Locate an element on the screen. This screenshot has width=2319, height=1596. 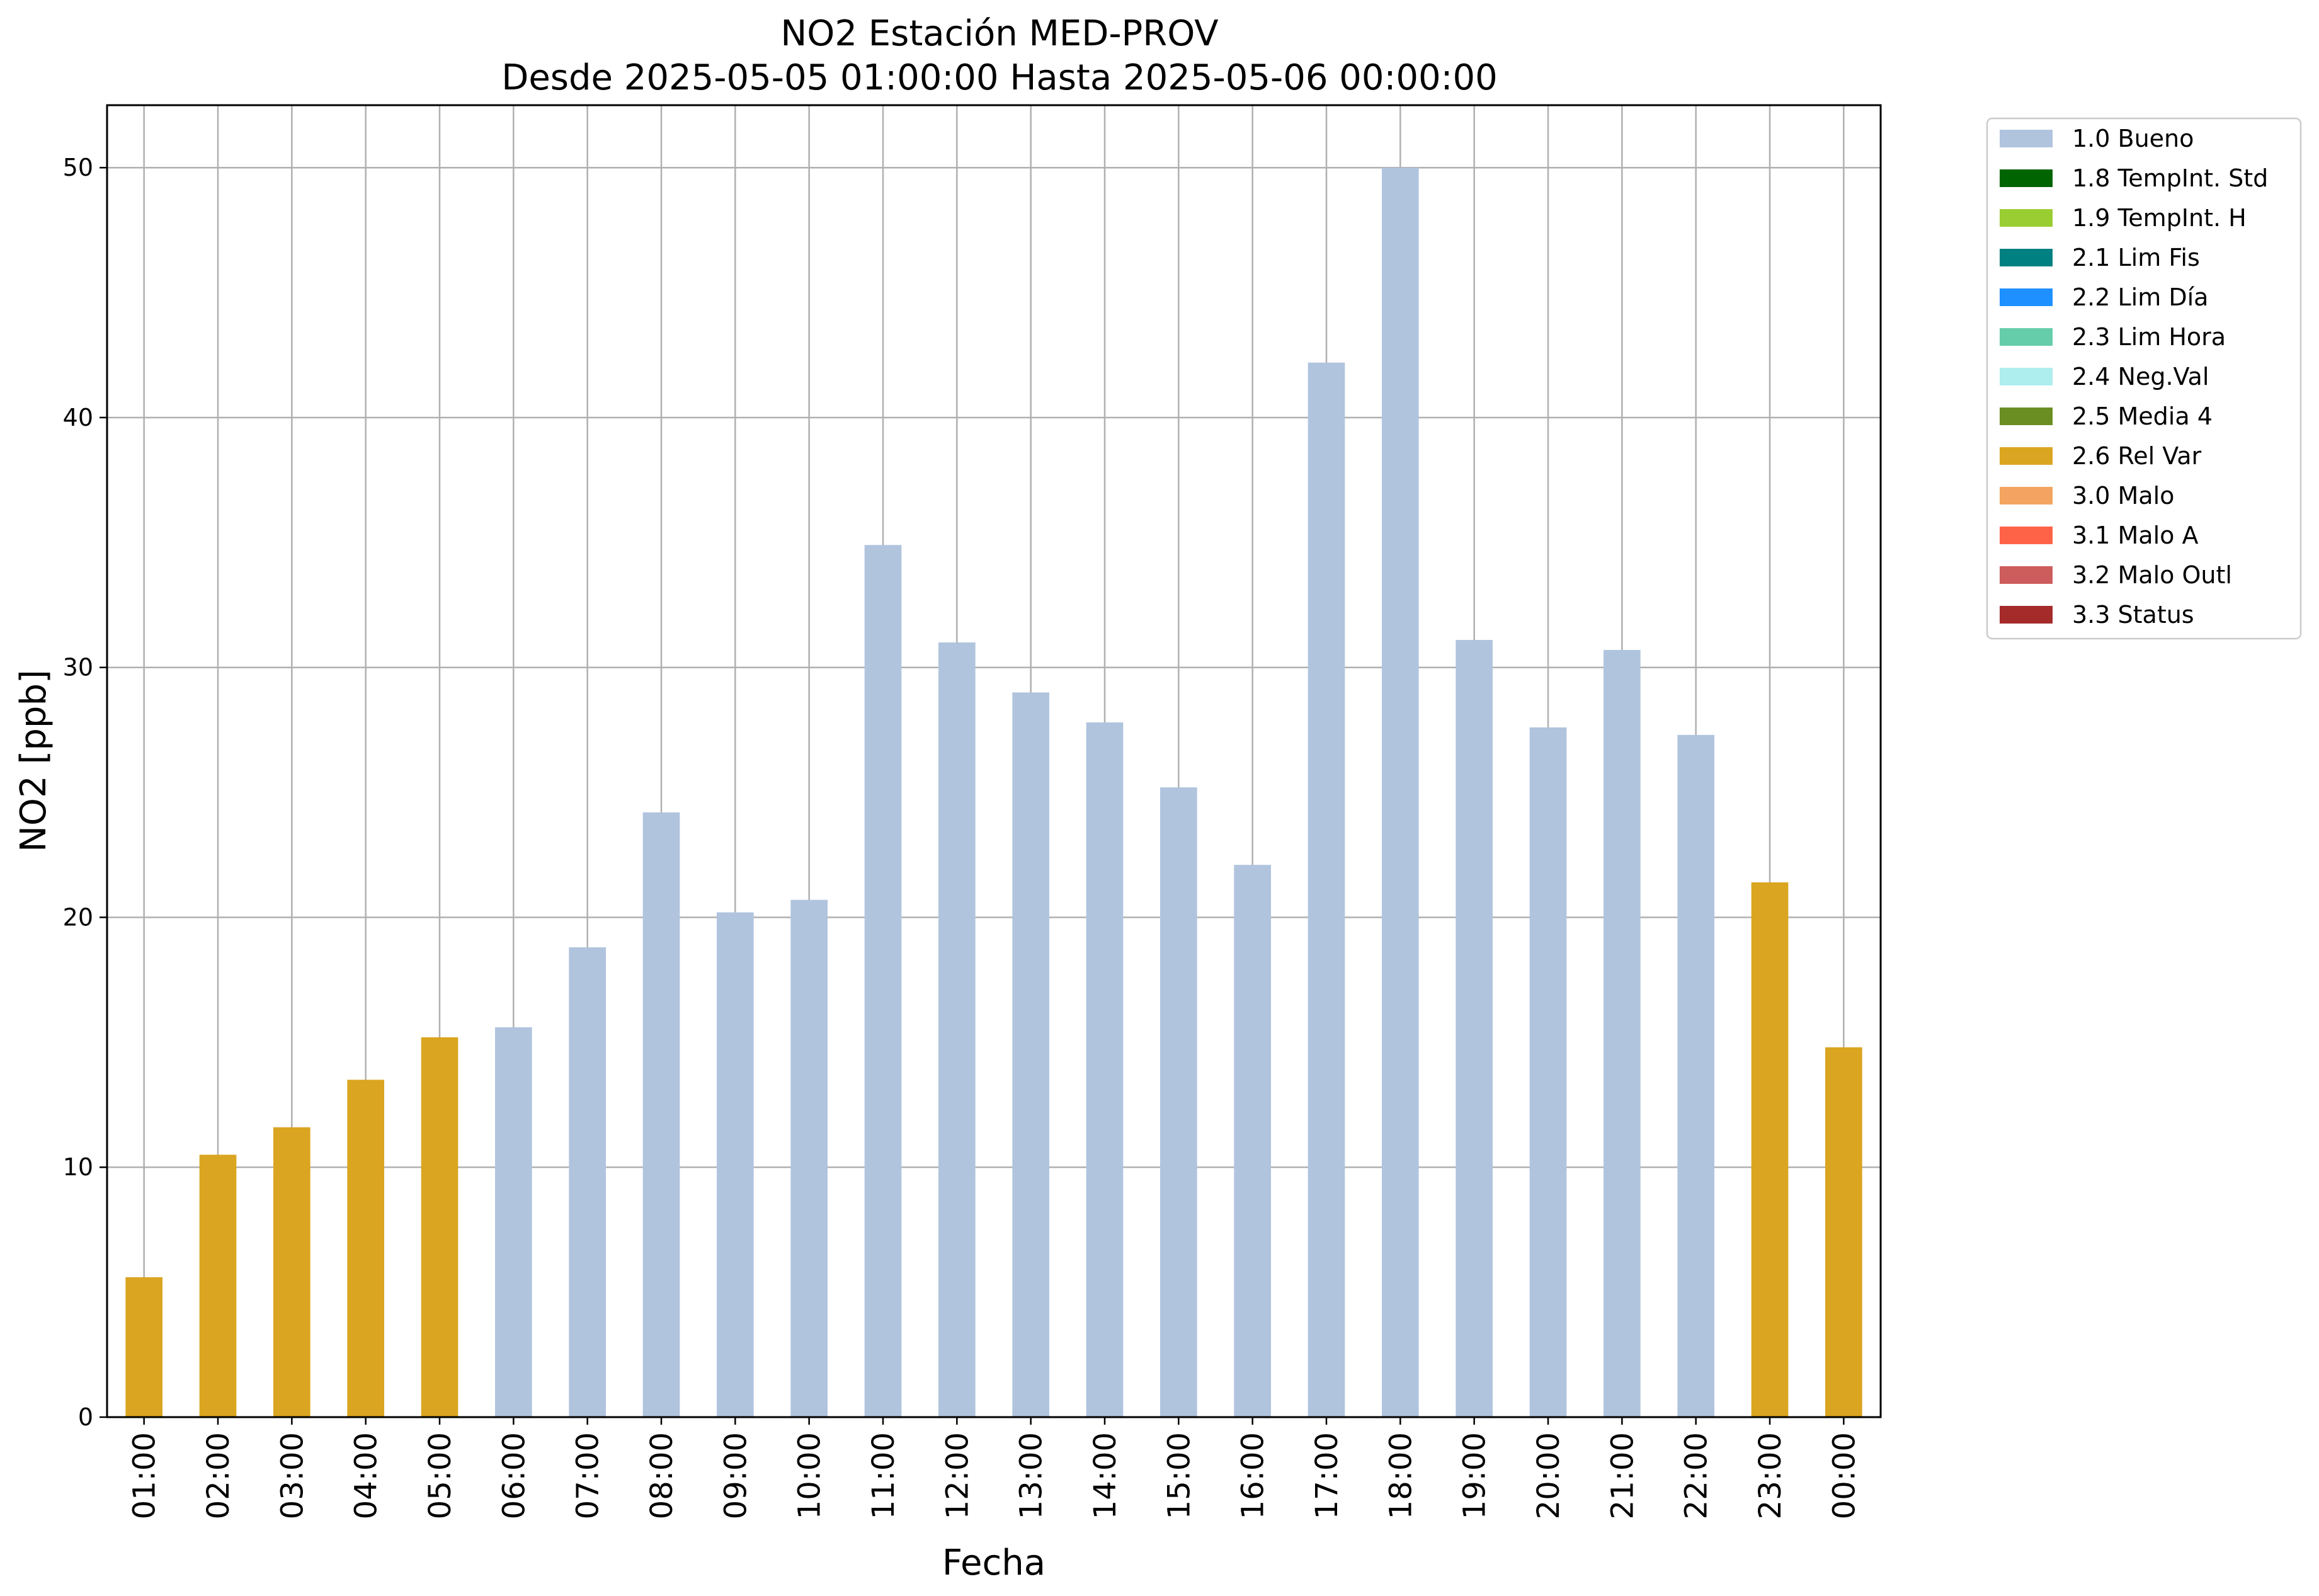
x-tick-label: 11:00 is located at coordinates (883, 1475).